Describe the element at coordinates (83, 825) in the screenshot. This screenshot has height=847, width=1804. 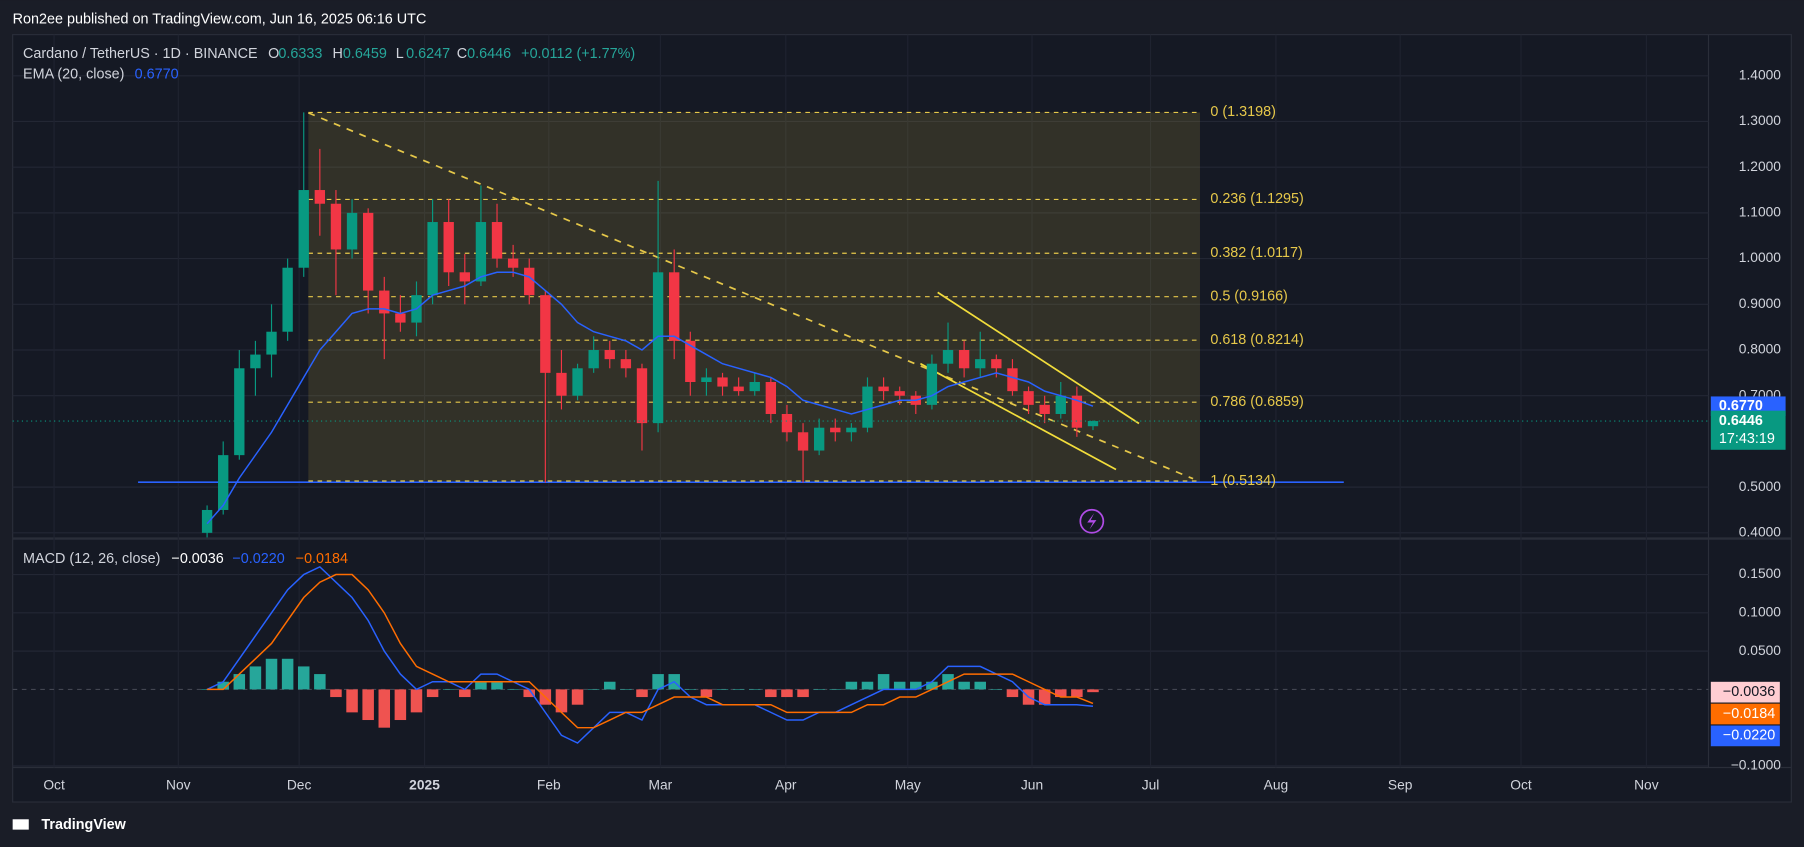
I see `brand: TradingView` at that location.